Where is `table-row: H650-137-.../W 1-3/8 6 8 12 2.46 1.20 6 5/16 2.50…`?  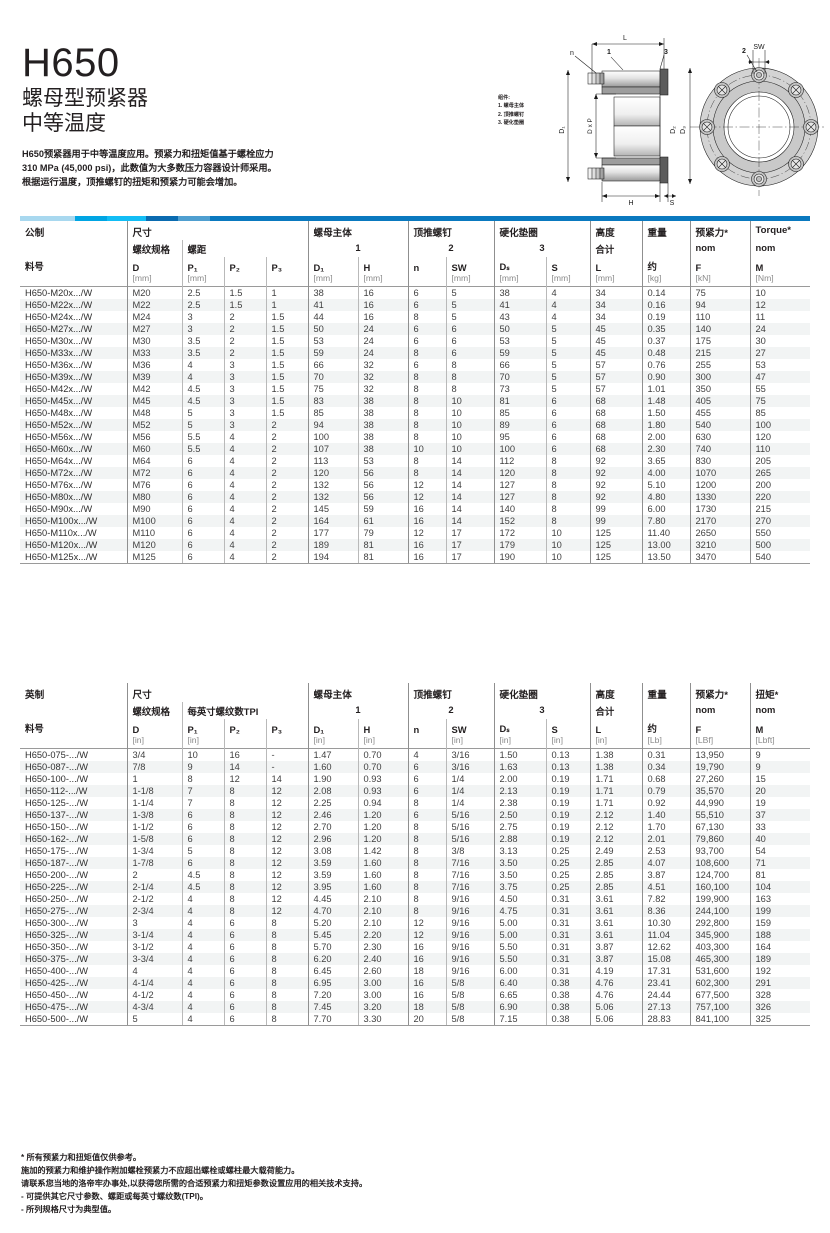 table-row: H650-137-.../W 1-3/8 6 8 12 2.46 1.20 6 5/16 2.50… is located at coordinates (415, 815).